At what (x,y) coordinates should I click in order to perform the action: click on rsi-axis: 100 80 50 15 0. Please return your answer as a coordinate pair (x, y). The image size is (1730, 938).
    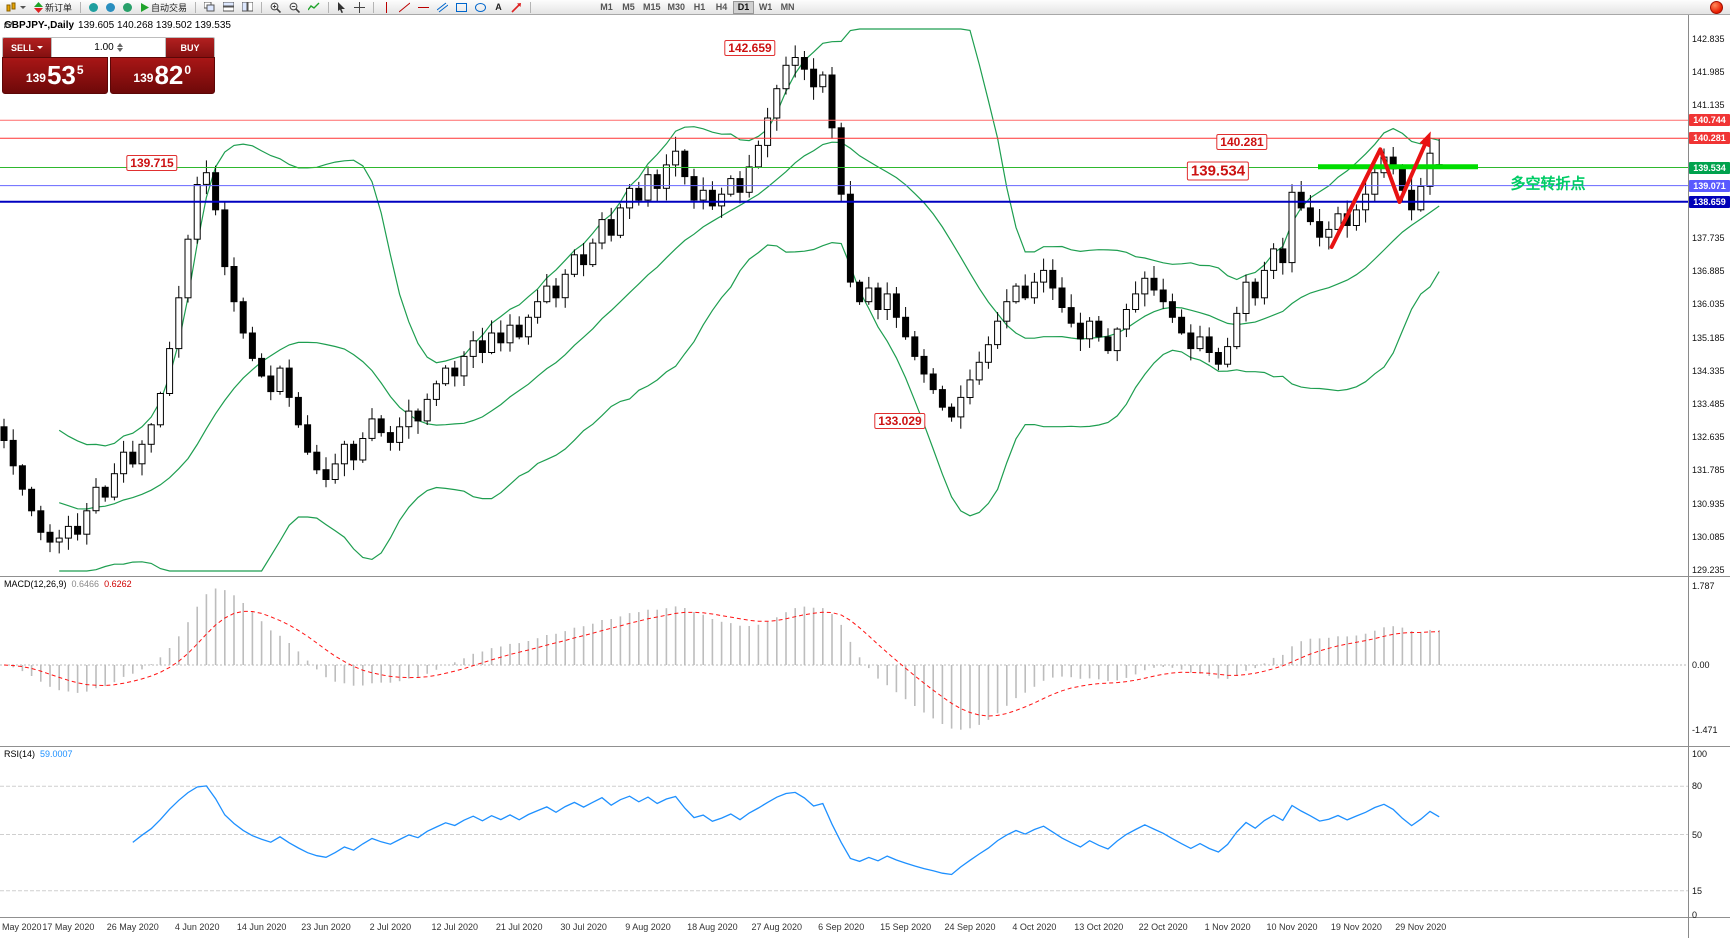
    Looking at the image, I should click on (1709, 833).